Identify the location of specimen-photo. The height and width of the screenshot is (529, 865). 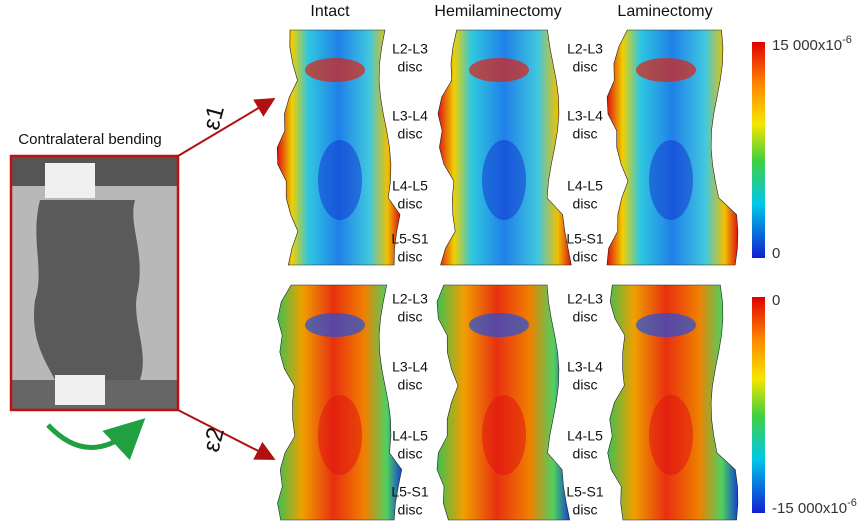
(94, 283).